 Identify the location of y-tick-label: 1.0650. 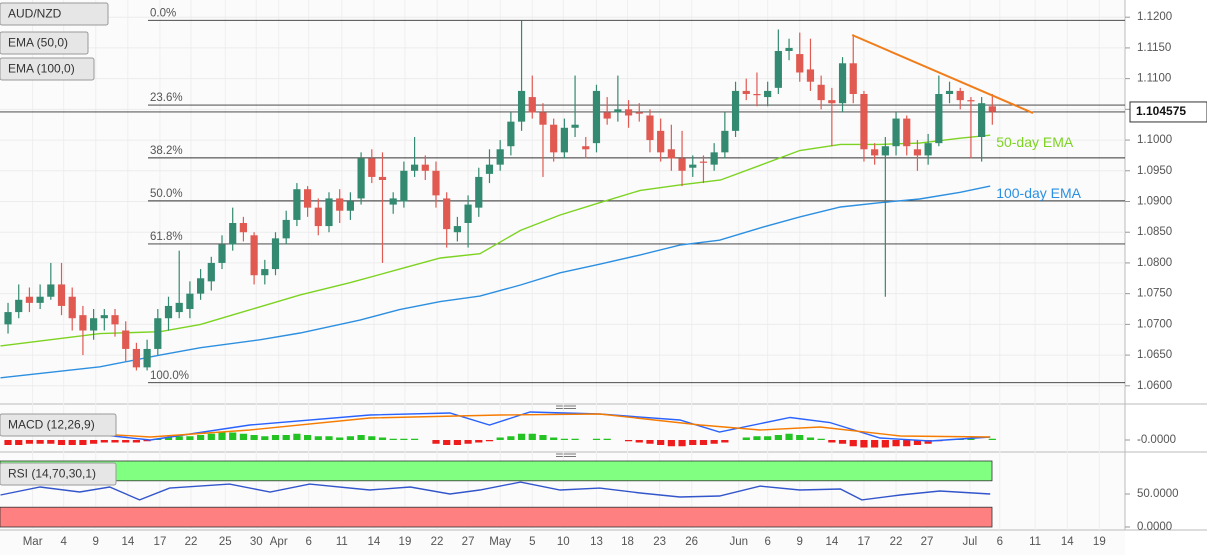
(1154, 355).